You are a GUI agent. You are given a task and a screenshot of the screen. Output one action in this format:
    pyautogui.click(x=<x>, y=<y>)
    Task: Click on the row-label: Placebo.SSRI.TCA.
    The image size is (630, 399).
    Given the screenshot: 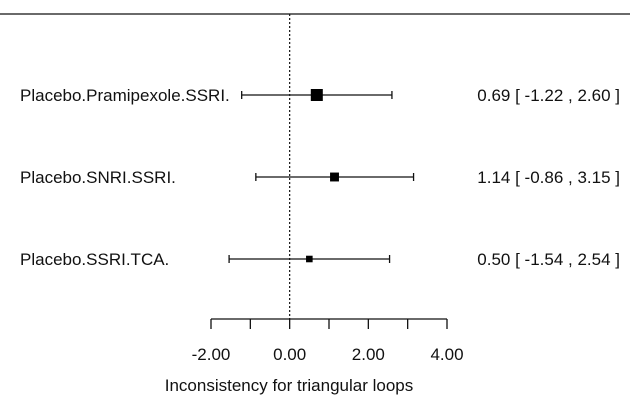 What is the action you would take?
    pyautogui.click(x=94, y=259)
    